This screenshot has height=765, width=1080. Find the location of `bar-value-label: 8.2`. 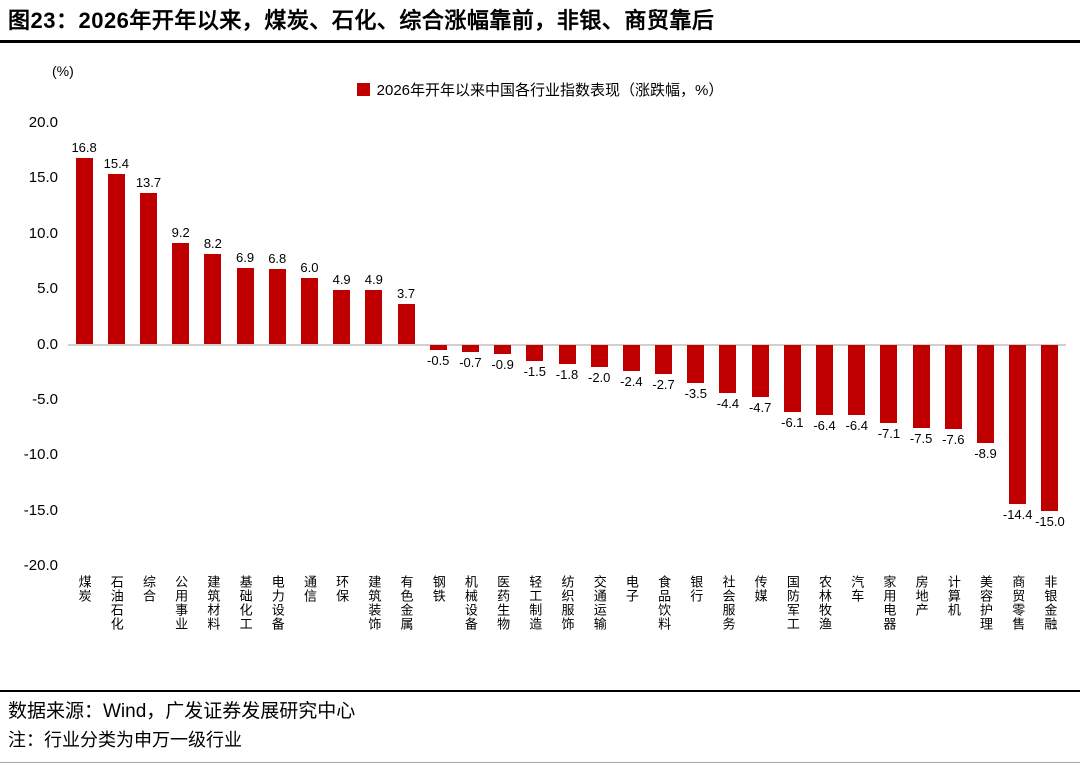

bar-value-label: 8.2 is located at coordinates (212, 243).